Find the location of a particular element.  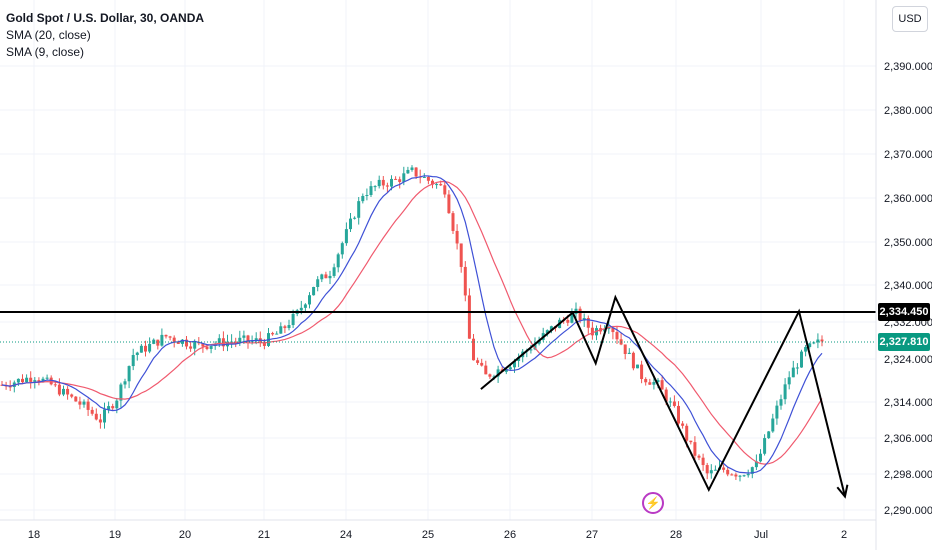

price-tick-label: 2,298.000 is located at coordinates (908, 475).